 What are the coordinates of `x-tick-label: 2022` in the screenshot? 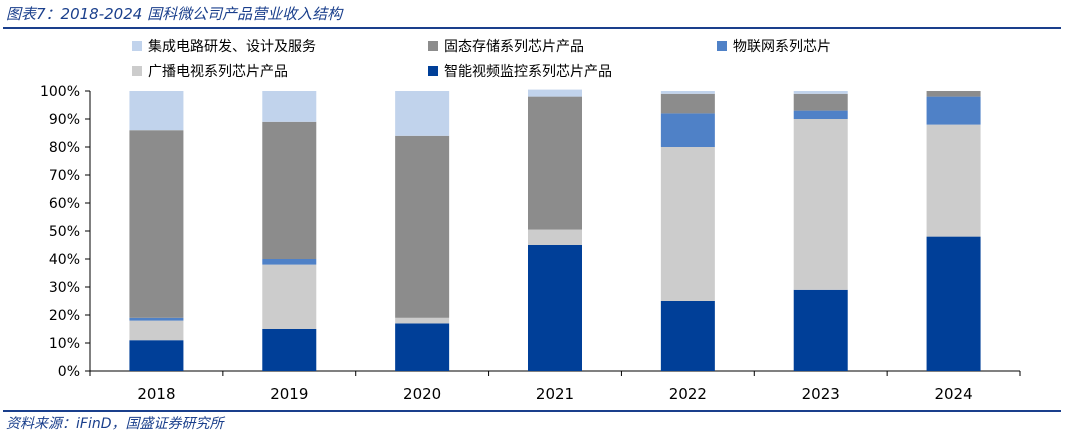 It's located at (688, 394).